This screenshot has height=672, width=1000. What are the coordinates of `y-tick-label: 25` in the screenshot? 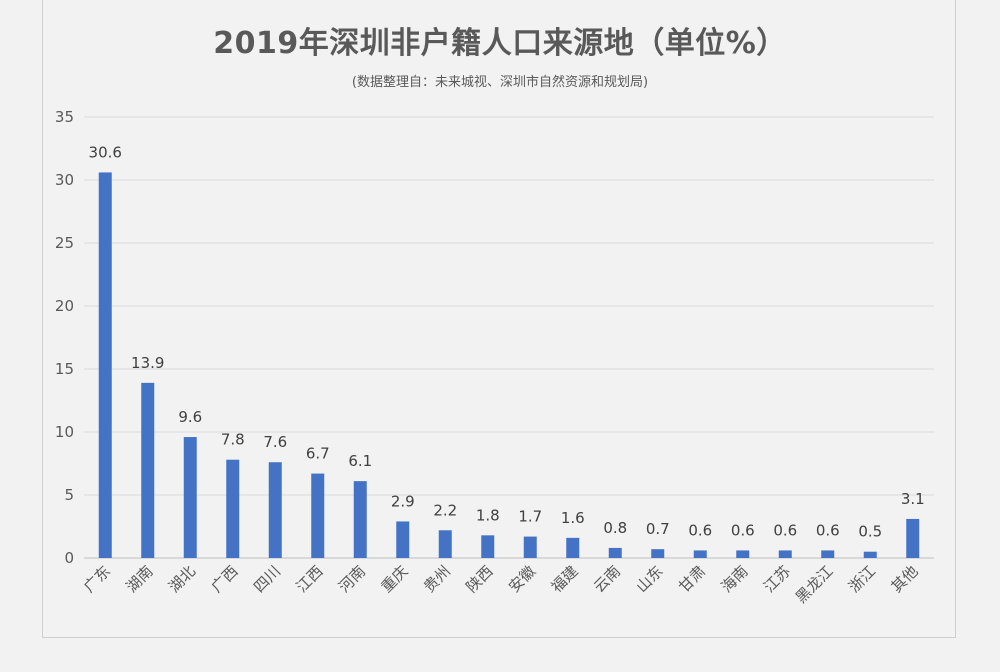 It's located at (64, 243).